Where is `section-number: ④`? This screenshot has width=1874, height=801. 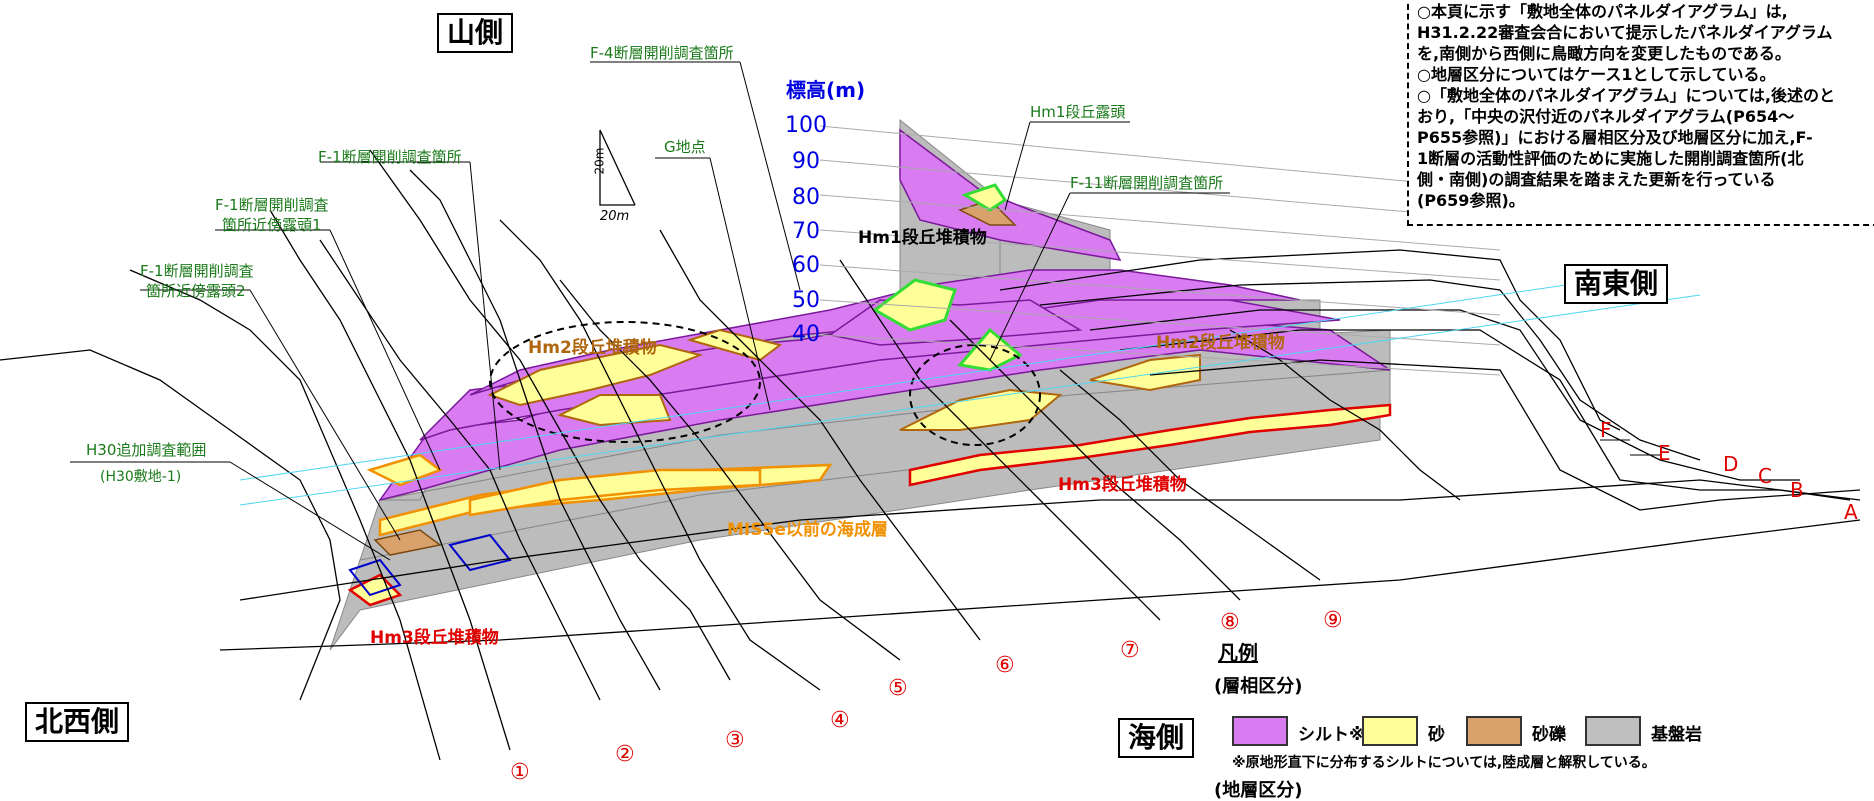 section-number: ④ is located at coordinates (840, 720).